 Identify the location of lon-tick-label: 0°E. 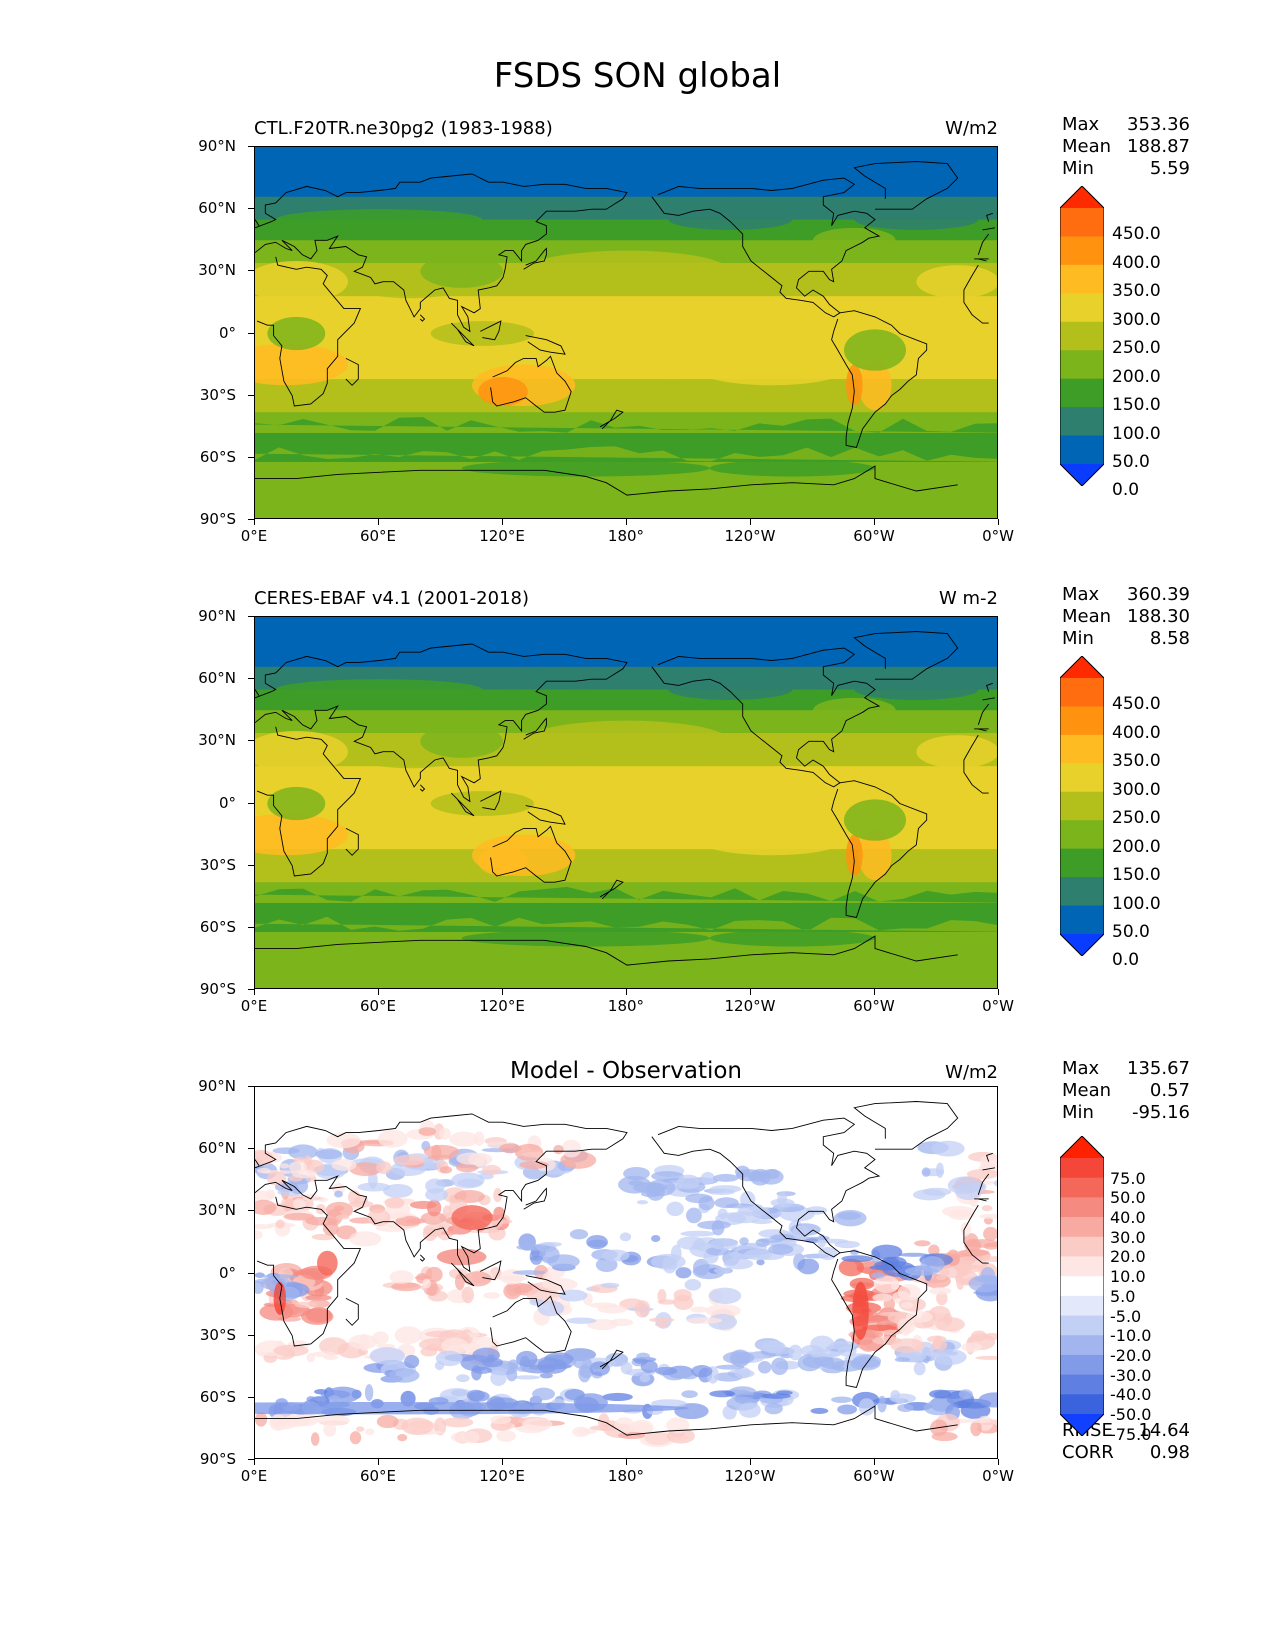
(254, 536).